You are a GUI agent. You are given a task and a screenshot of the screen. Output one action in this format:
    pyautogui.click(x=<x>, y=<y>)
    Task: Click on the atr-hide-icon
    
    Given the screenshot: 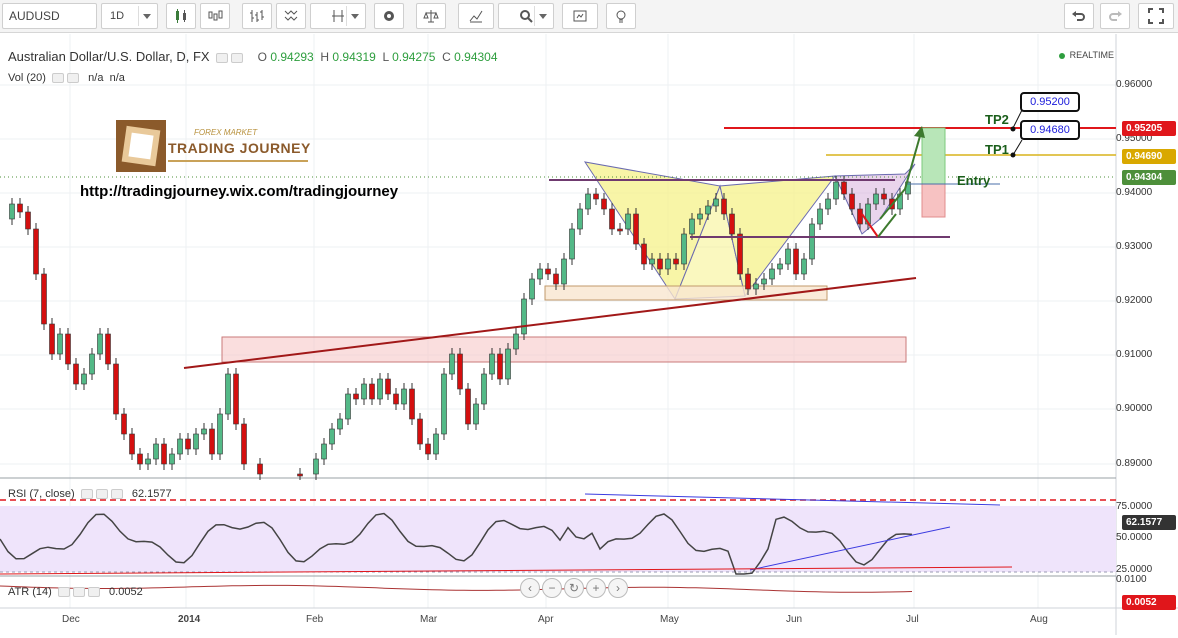 What is the action you would take?
    pyautogui.click(x=63, y=592)
    